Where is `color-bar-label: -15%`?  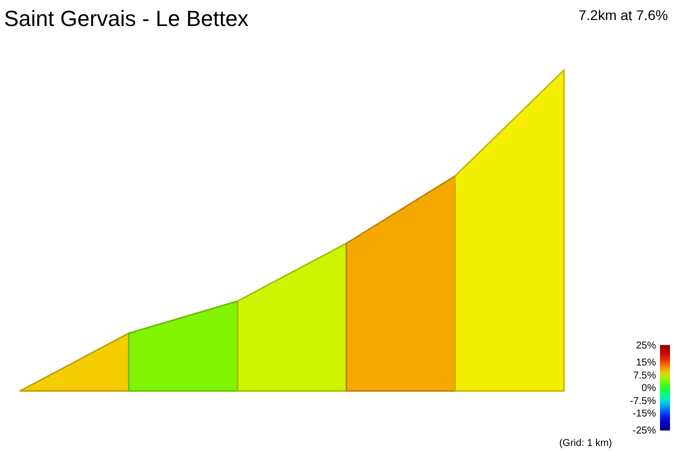 color-bar-label: -15% is located at coordinates (644, 414).